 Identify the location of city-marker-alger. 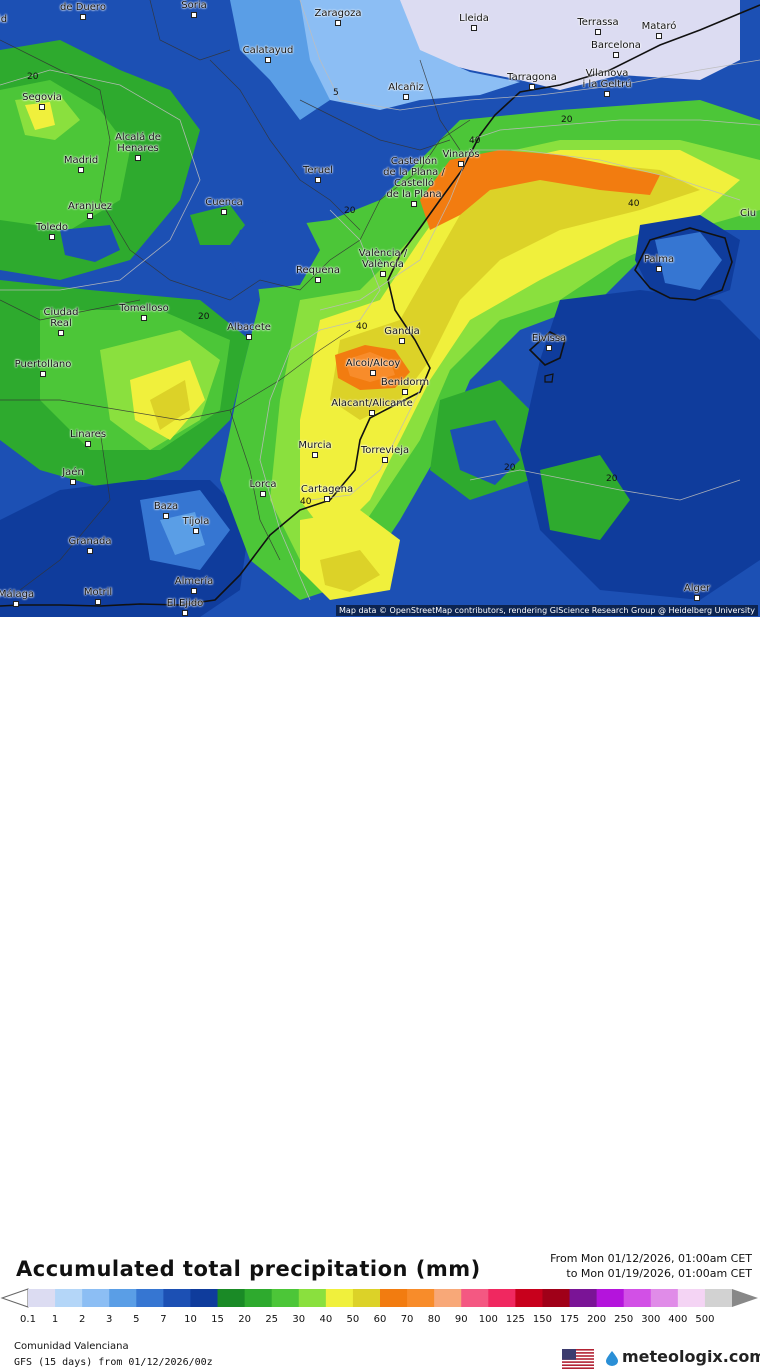
(697, 598).